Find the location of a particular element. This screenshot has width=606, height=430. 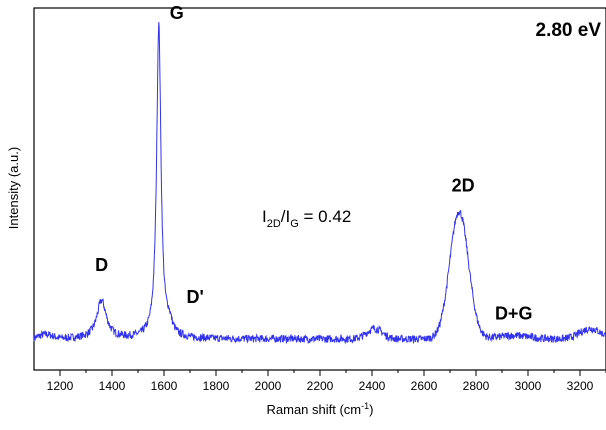

peak-label: 2D is located at coordinates (463, 185).